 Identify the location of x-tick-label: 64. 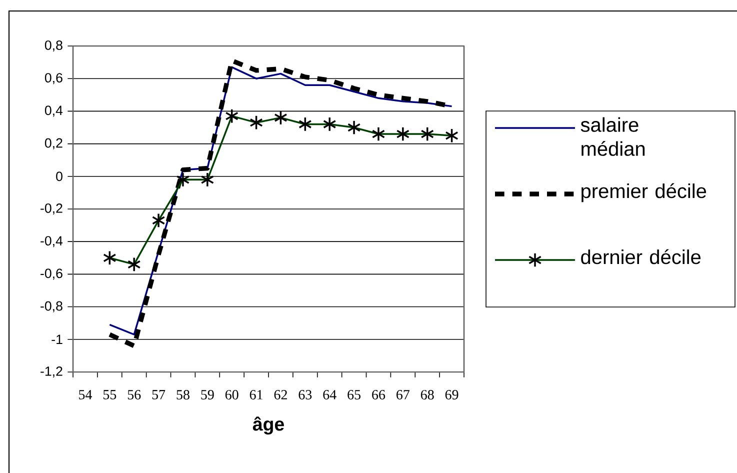
(329, 395).